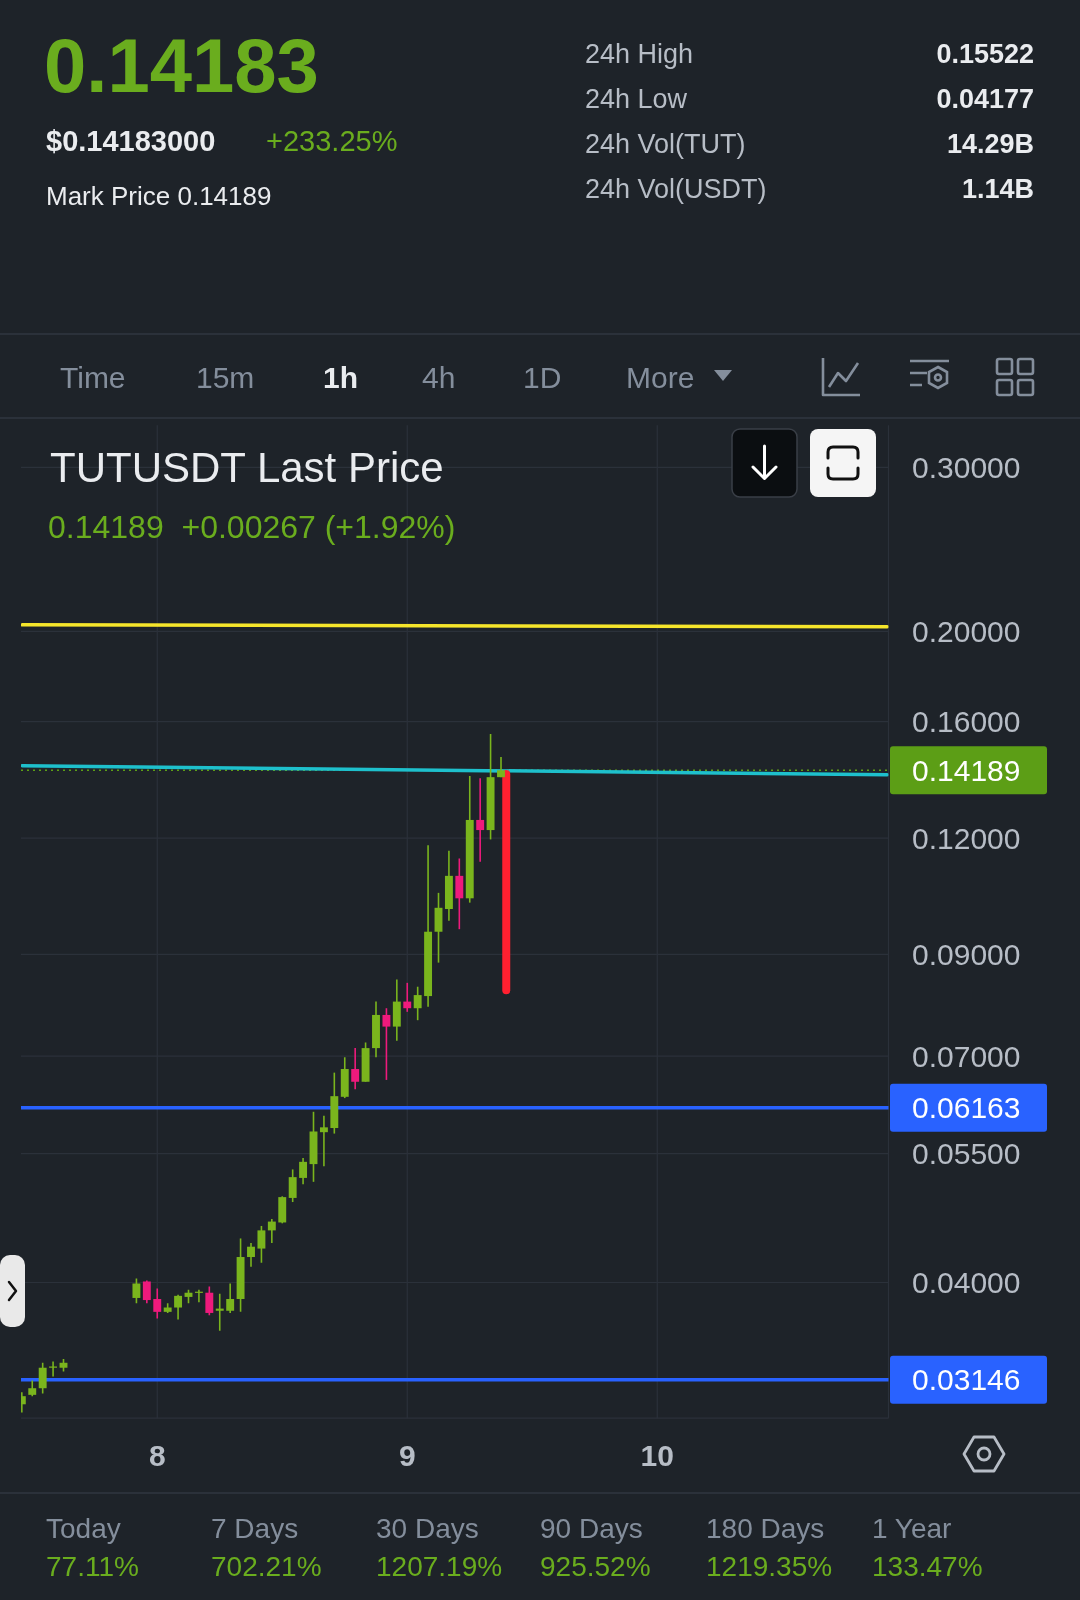 Image resolution: width=1080 pixels, height=1600 pixels. What do you see at coordinates (966, 770) in the screenshot?
I see `ref-line-label: 0.14189` at bounding box center [966, 770].